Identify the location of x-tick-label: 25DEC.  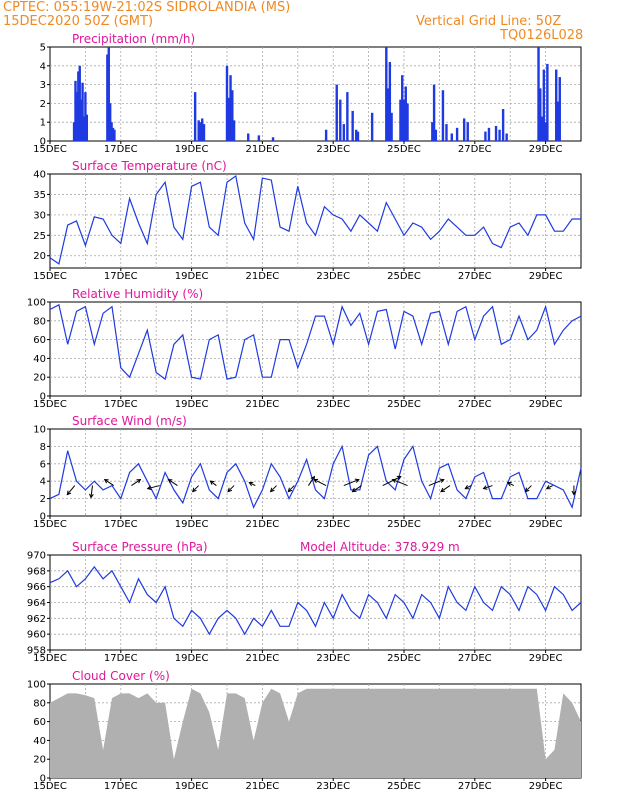
(404, 658).